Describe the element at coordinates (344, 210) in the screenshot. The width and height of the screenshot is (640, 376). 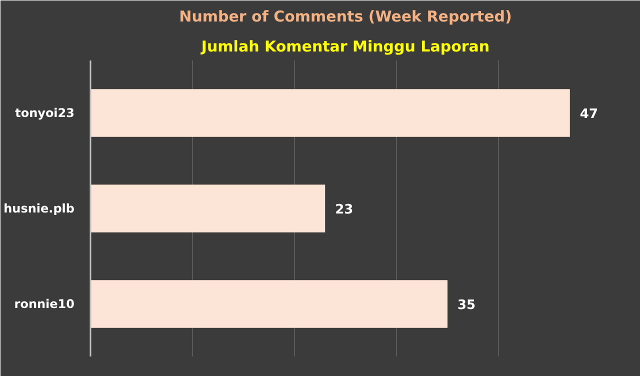
I see `data-label: 23` at that location.